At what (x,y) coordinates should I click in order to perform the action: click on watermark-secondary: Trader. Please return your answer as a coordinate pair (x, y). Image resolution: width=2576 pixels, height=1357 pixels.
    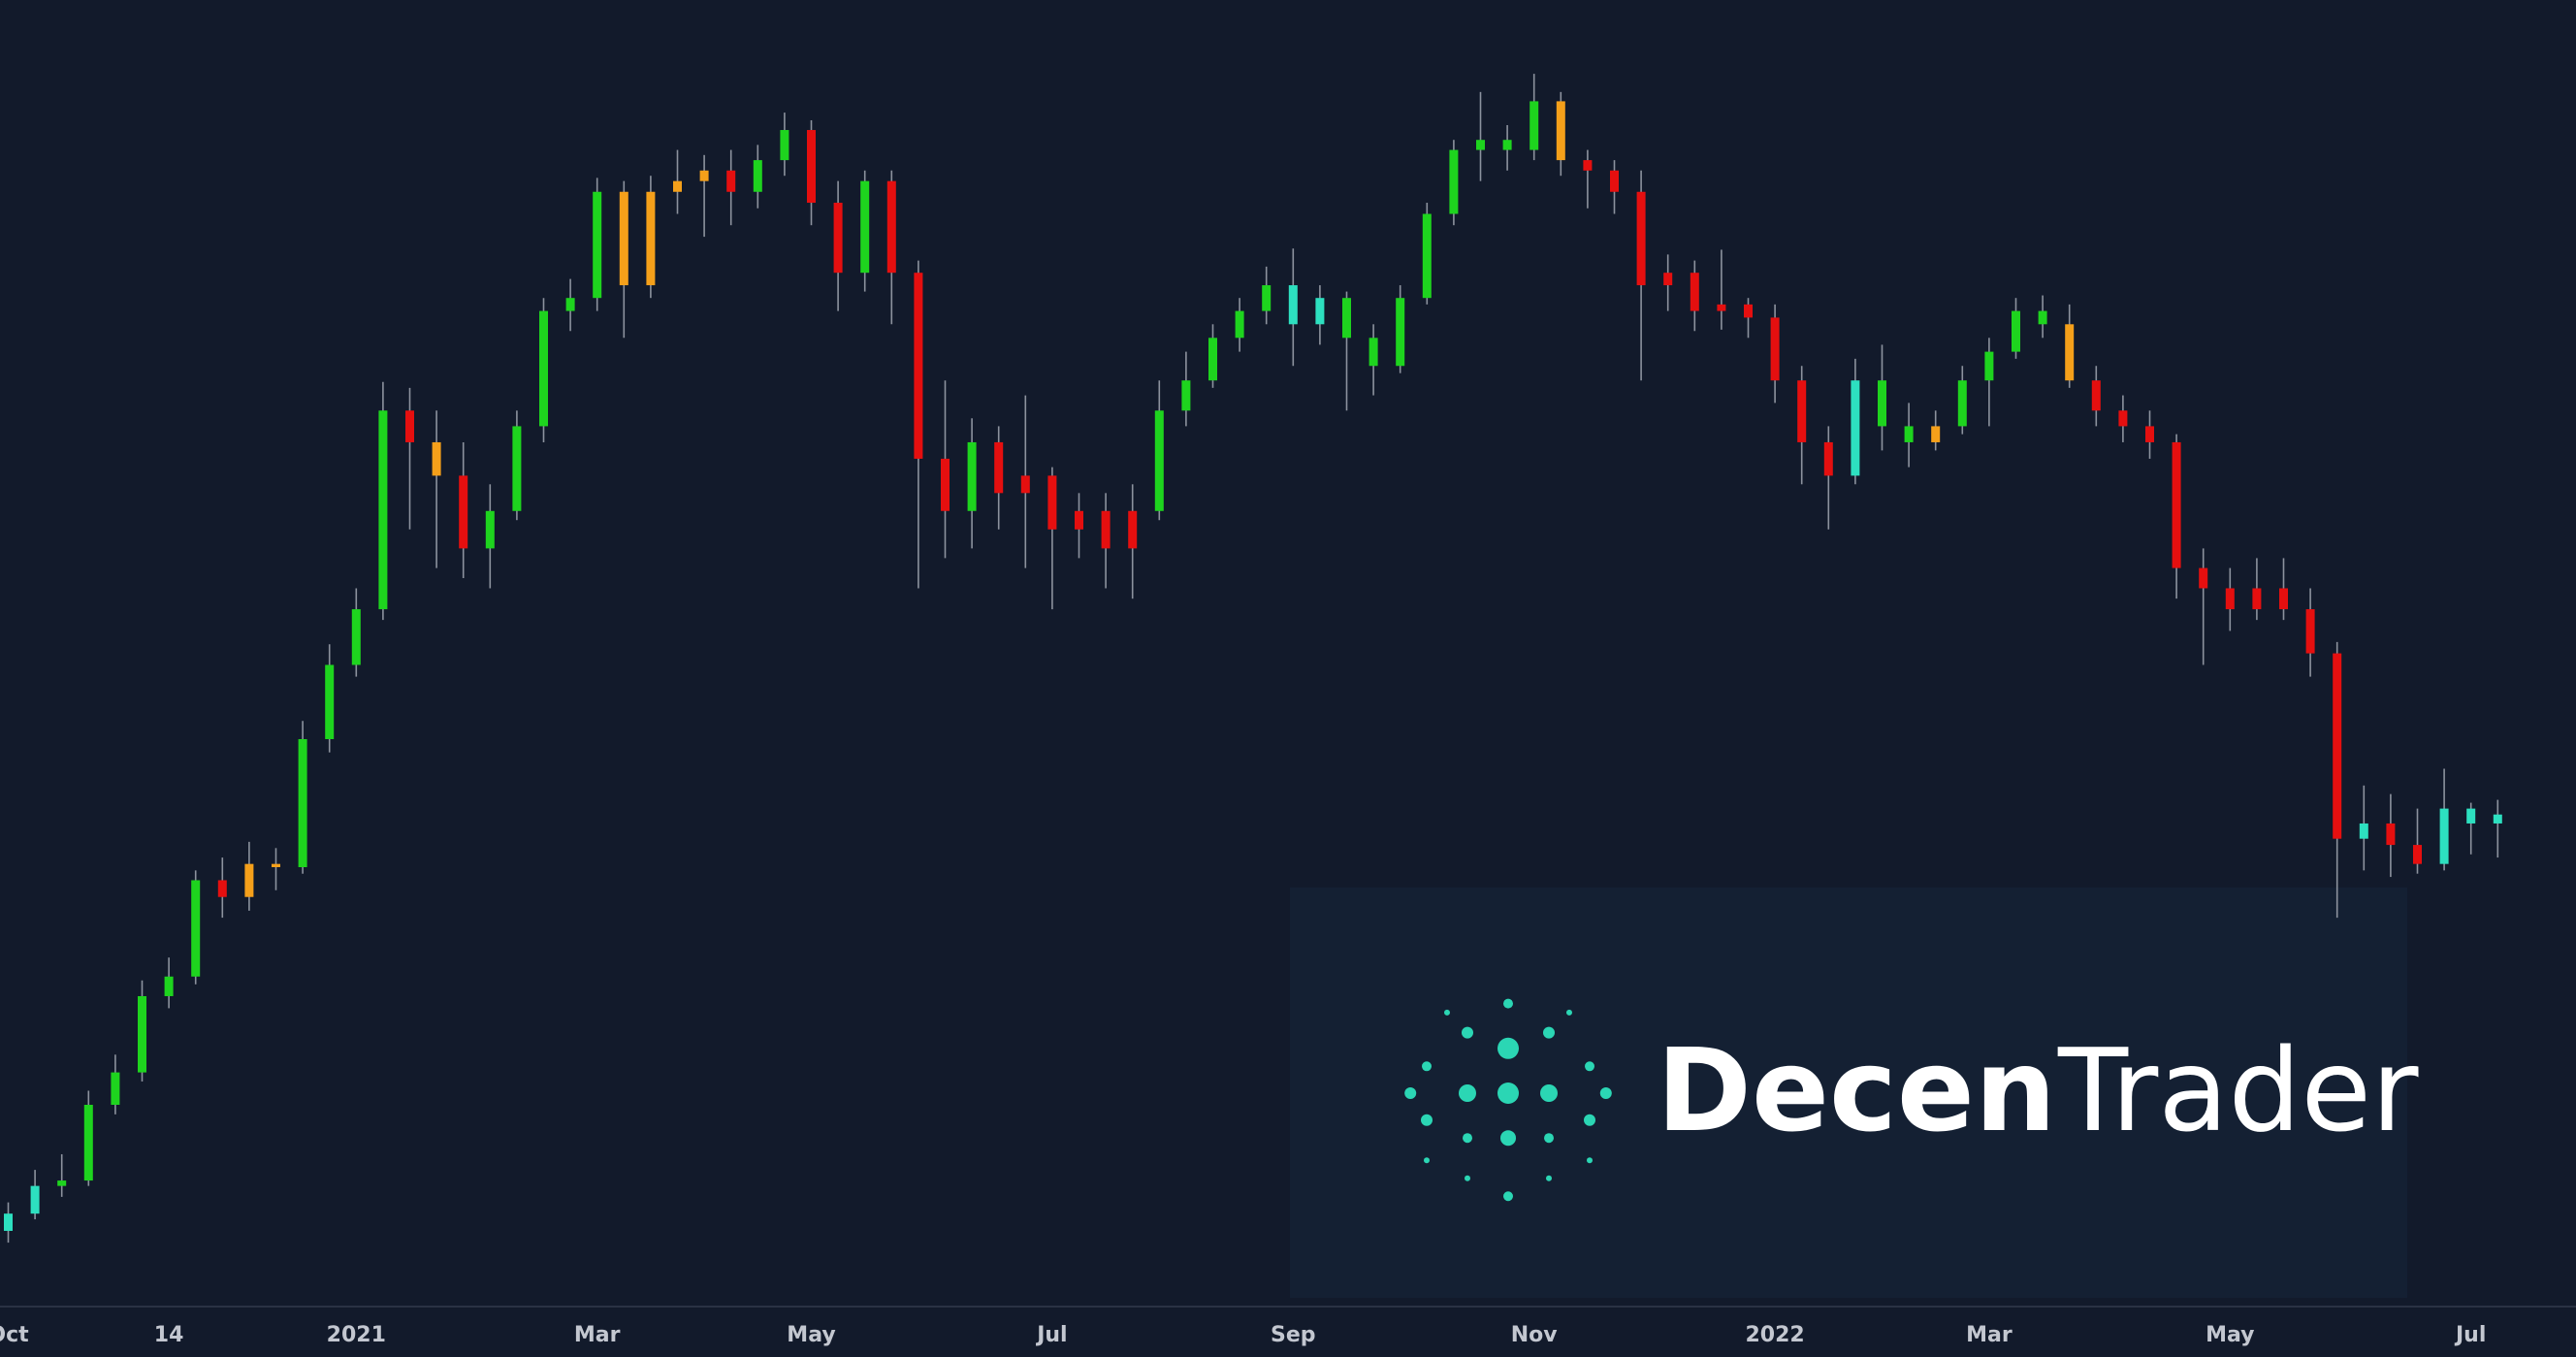
    Looking at the image, I should click on (2238, 1090).